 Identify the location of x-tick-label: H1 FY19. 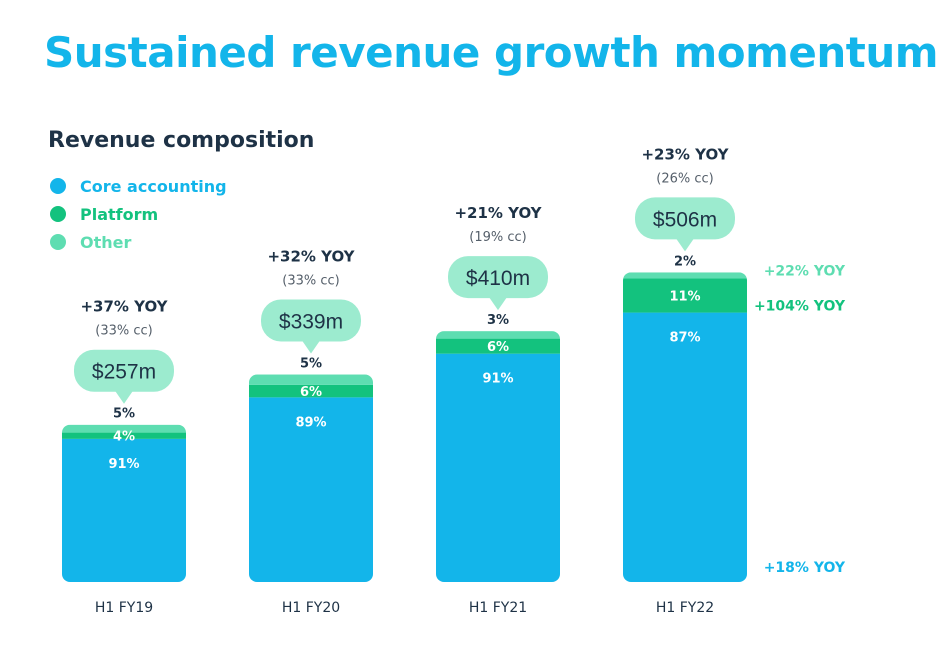
(124, 608).